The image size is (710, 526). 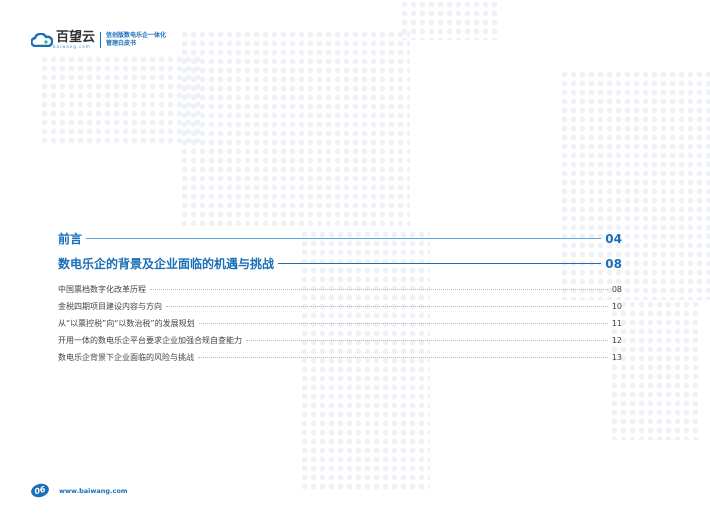 I want to click on section-title: 从“以票控税”向“以数治税”的发展规划, so click(x=126, y=323).